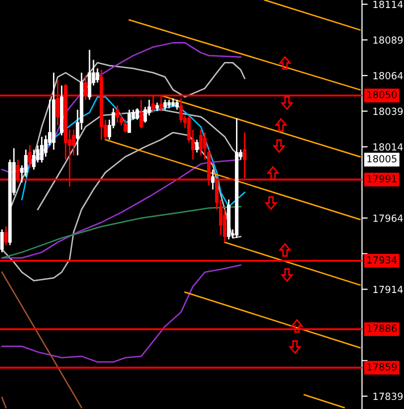  I want to click on ref-line-label: 17934, so click(382, 260).